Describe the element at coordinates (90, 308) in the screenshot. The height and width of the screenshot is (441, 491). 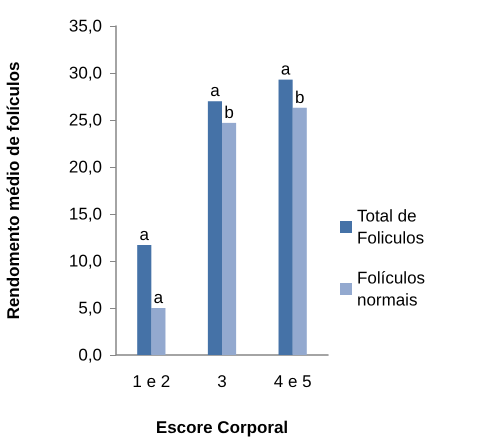
I see `y-tick-label: 5,0` at that location.